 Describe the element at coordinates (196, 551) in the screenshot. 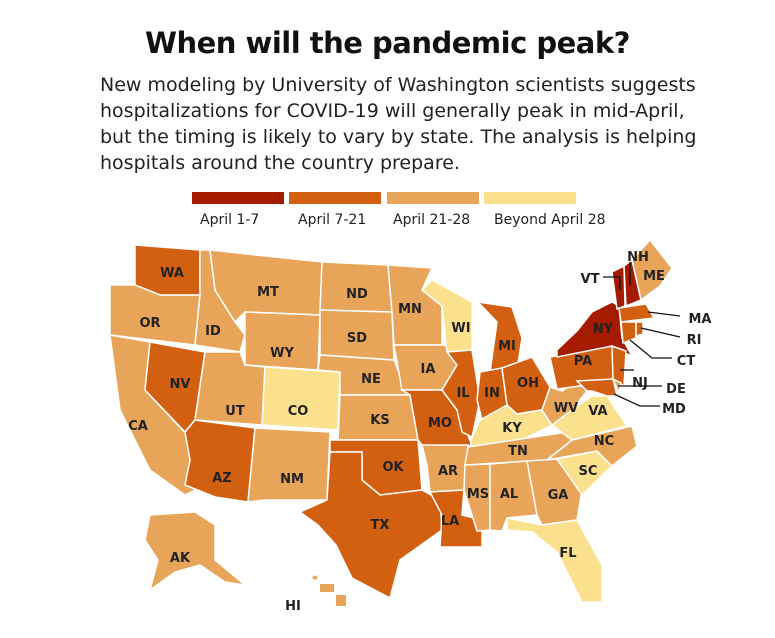

I see `state-ak` at that location.